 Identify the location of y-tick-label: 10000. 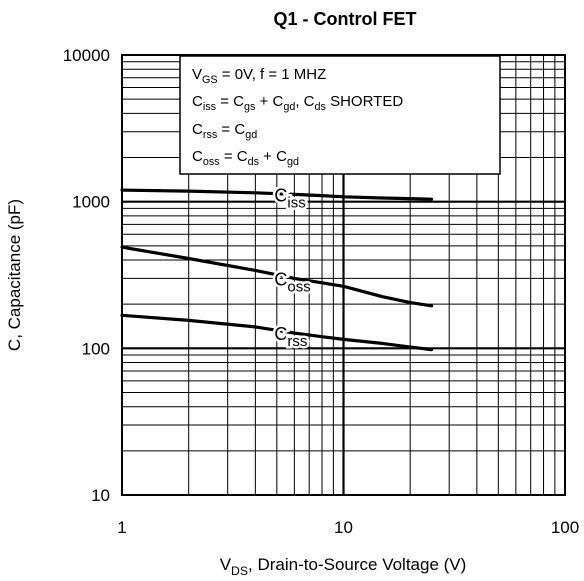
(86, 55).